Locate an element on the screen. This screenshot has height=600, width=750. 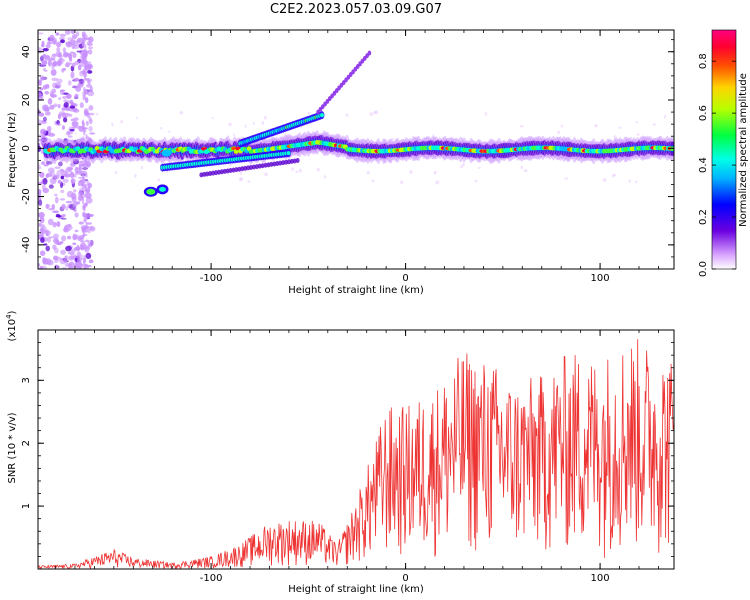
y-tick-label: 20 is located at coordinates (26, 100).